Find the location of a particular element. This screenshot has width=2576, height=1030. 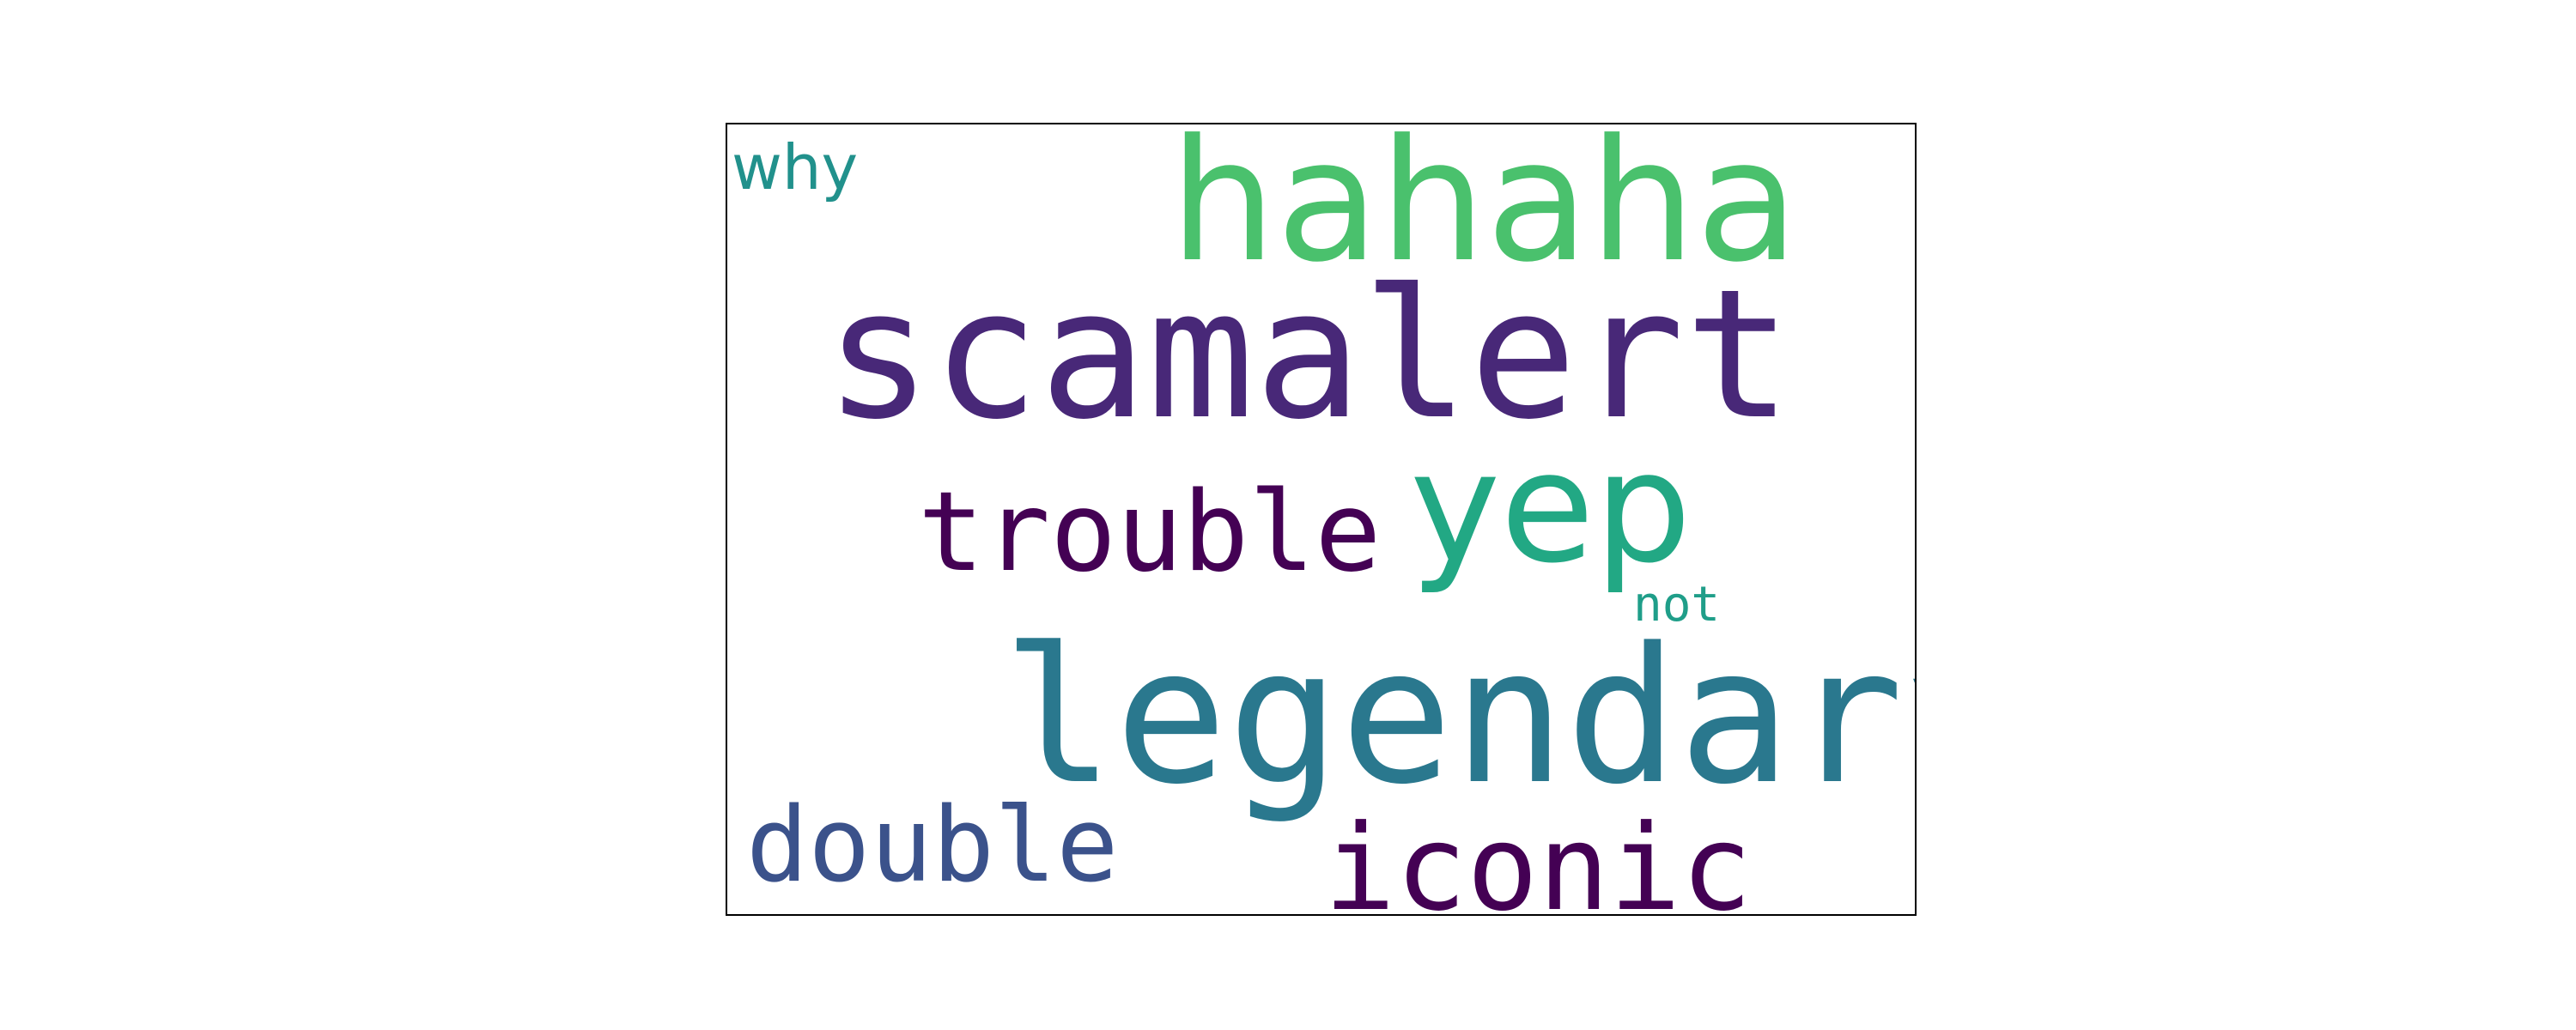

word-scamalert: scamalert is located at coordinates (1308, 355).